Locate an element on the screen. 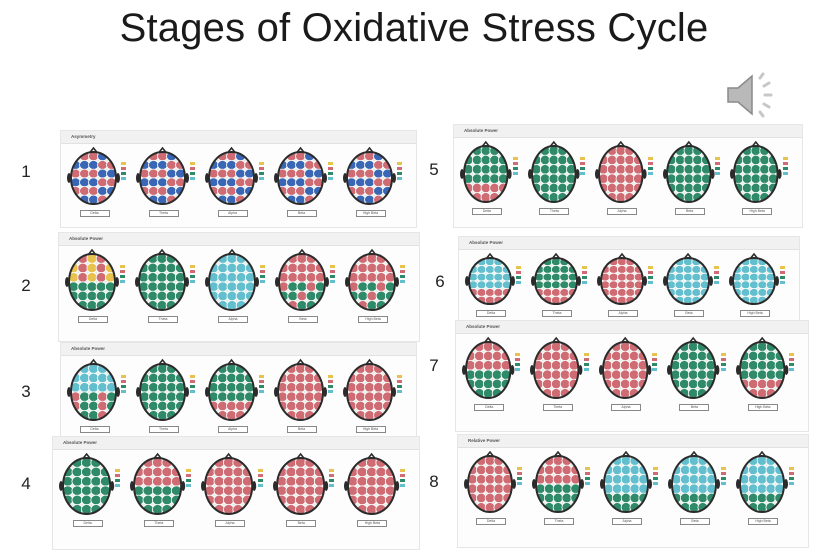 This screenshot has height=551, width=828. stage-panel: Asymmetry Delta Theta Alpha Beta High Beta is located at coordinates (238, 179).